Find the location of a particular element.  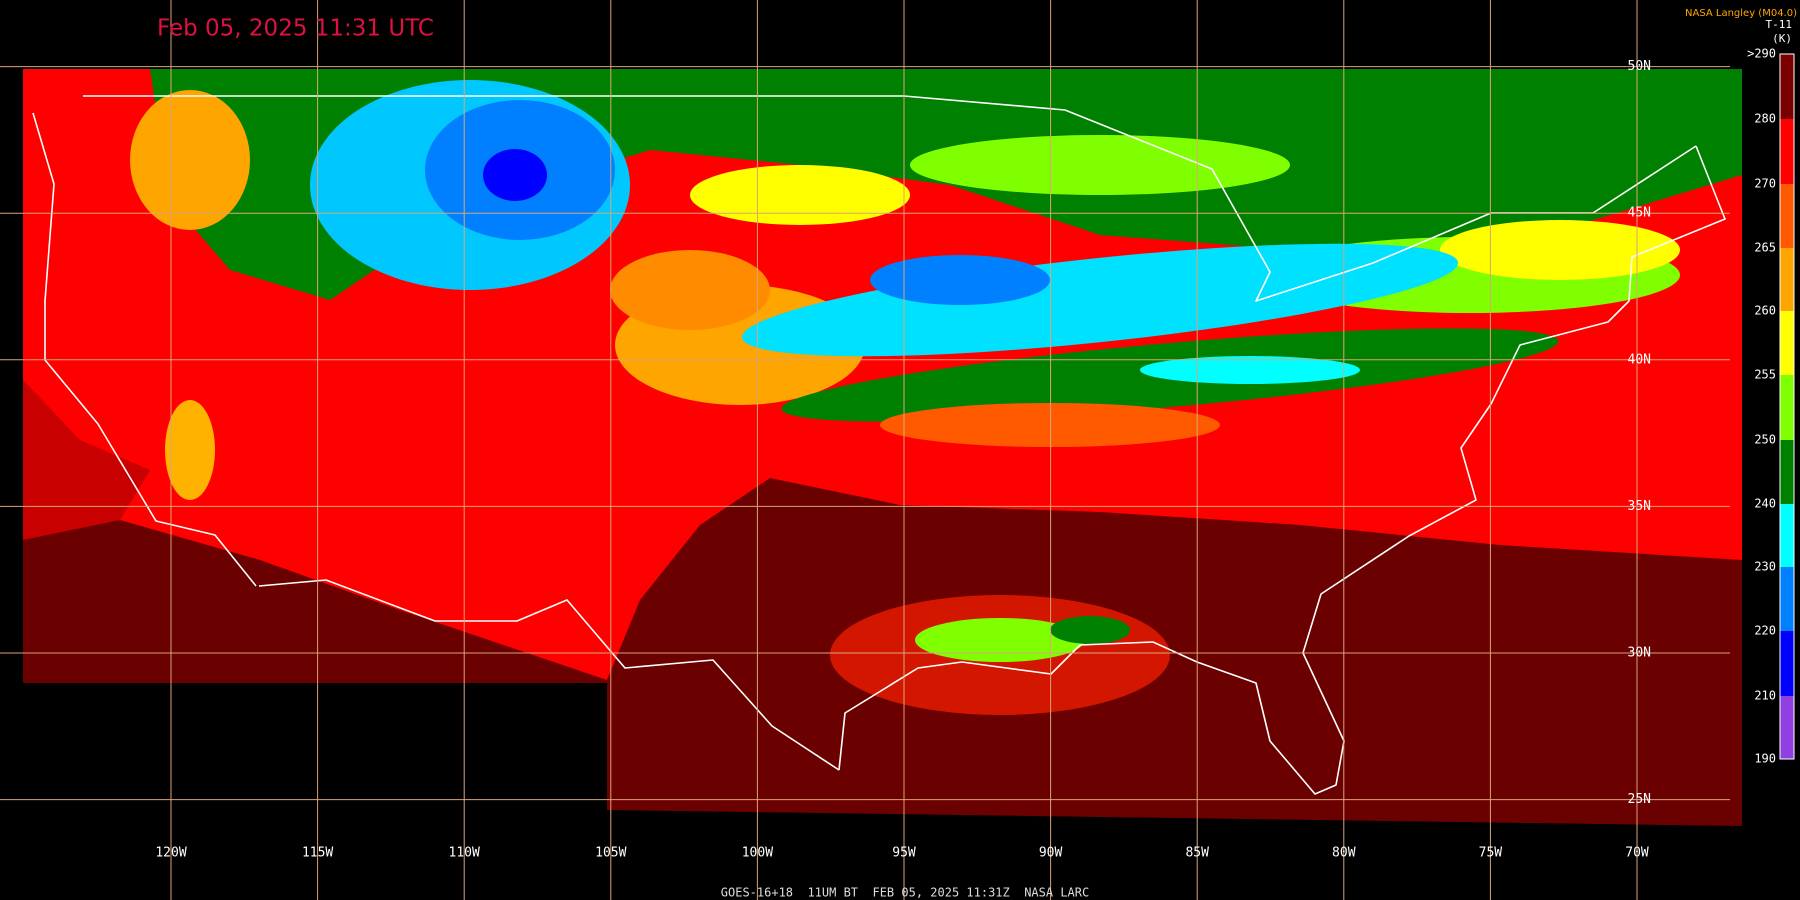

colorbar-label: 260 is located at coordinates (1765, 311).